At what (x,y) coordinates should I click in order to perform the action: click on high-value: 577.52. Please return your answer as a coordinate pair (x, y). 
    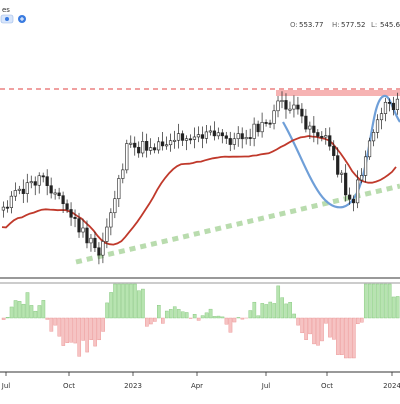
    Looking at the image, I should click on (353, 25).